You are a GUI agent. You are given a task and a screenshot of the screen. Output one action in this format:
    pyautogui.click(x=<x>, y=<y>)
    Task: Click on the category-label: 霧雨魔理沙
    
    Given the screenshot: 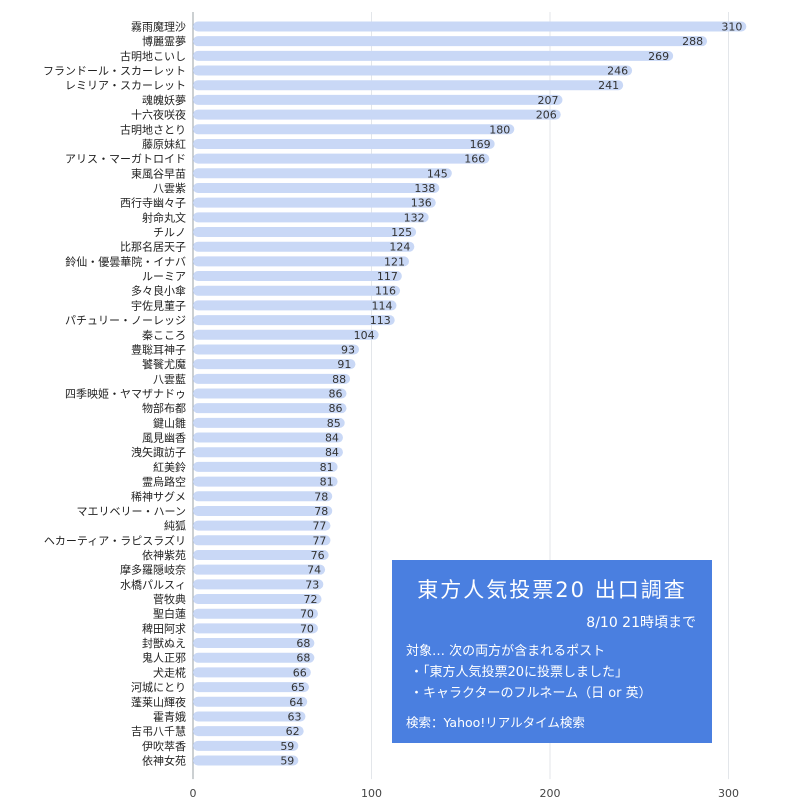 What is the action you would take?
    pyautogui.click(x=158, y=27)
    